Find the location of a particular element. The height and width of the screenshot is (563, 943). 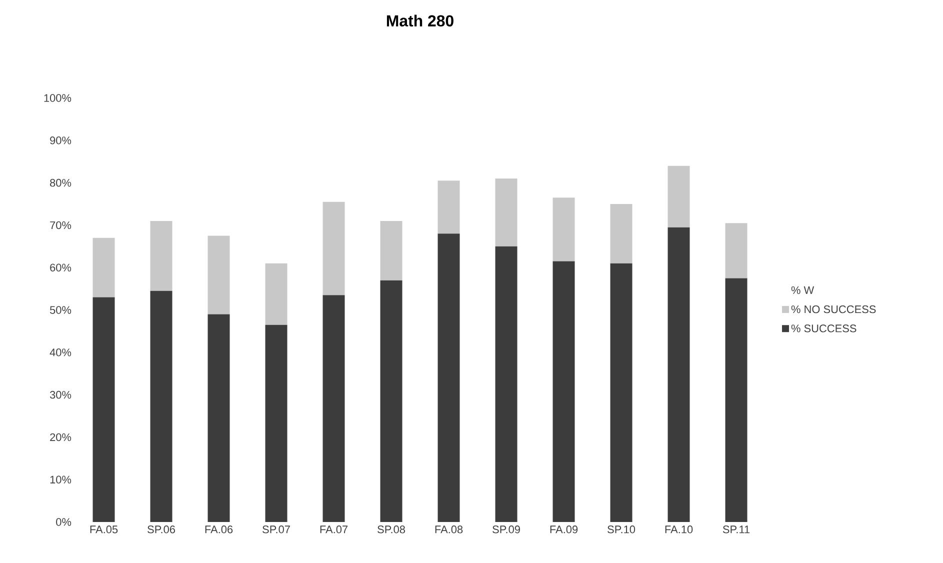

legend-label: % SUCCESS is located at coordinates (823, 328).